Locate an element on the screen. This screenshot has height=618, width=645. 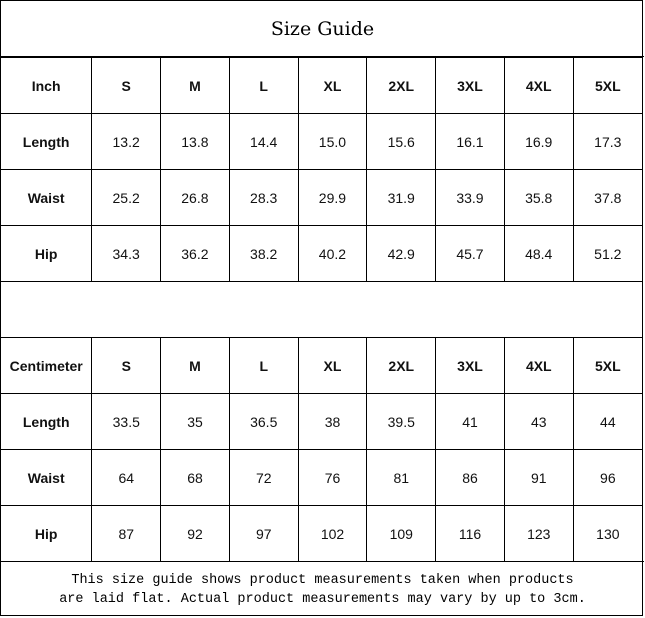
measurement-cell: 48.4 is located at coordinates (538, 253).